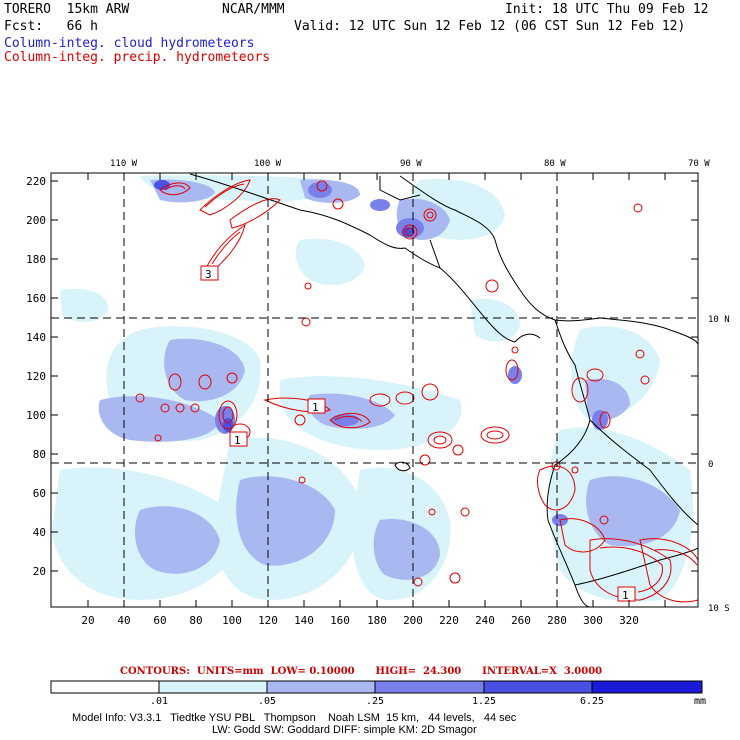 The image size is (740, 740). What do you see at coordinates (129, 43) in the screenshot?
I see `field-cloud-label: Column-integ. cloud hydrometeors` at bounding box center [129, 43].